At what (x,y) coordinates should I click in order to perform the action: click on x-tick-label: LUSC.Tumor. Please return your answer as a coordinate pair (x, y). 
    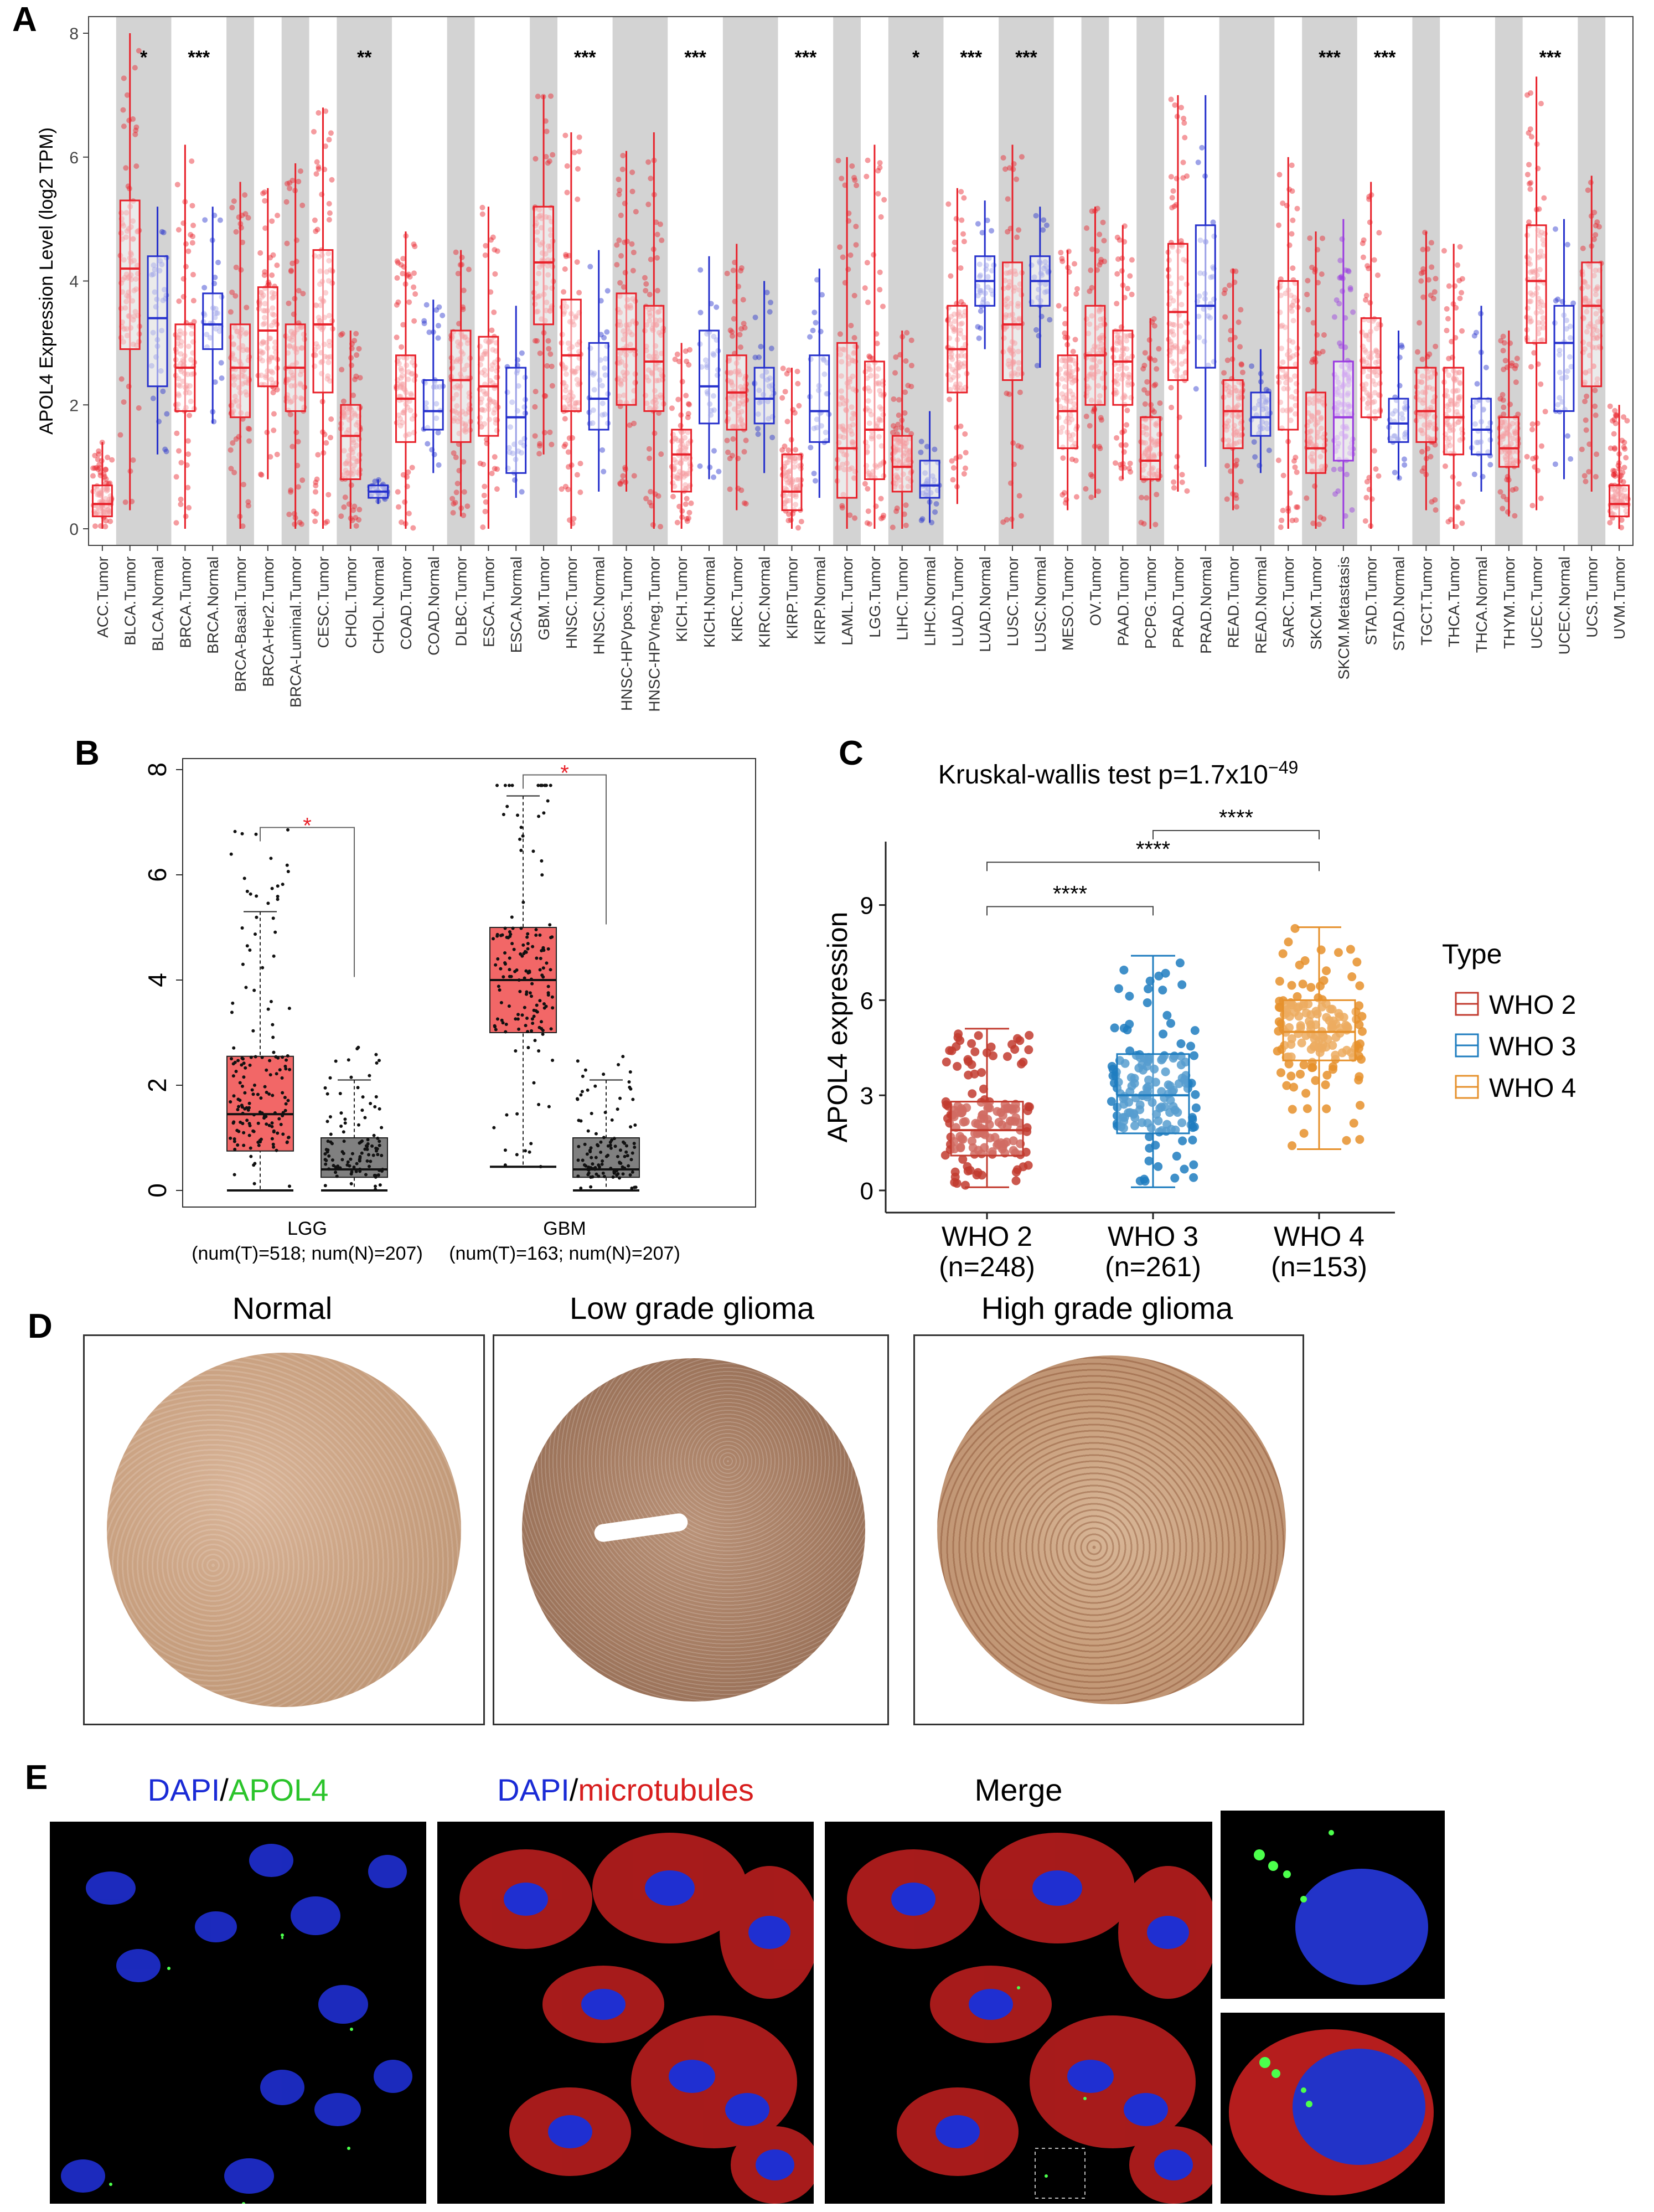
    Looking at the image, I should click on (1012, 601).